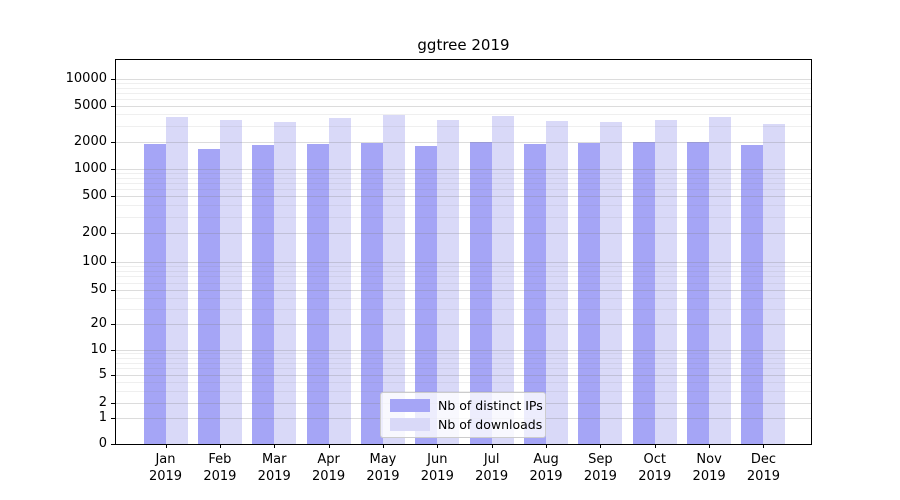  I want to click on x-tick-label: Apr 2019, so click(329, 468).